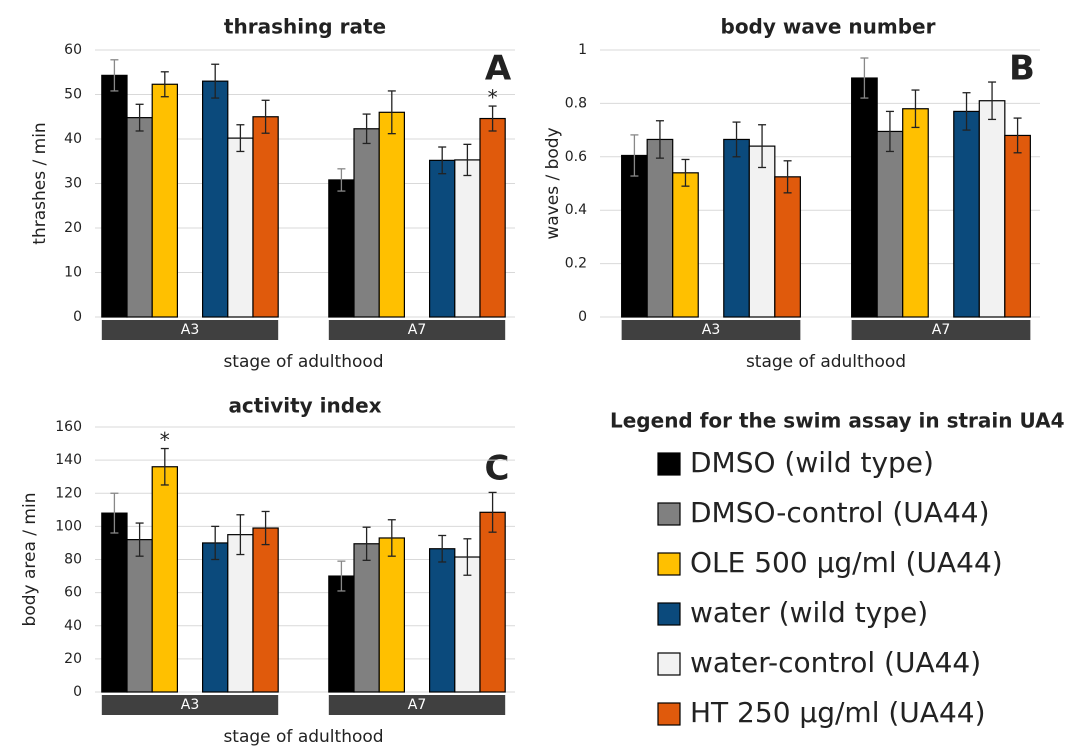 The image size is (1065, 754). I want to click on y-tick-label: 0.6, so click(576, 157).